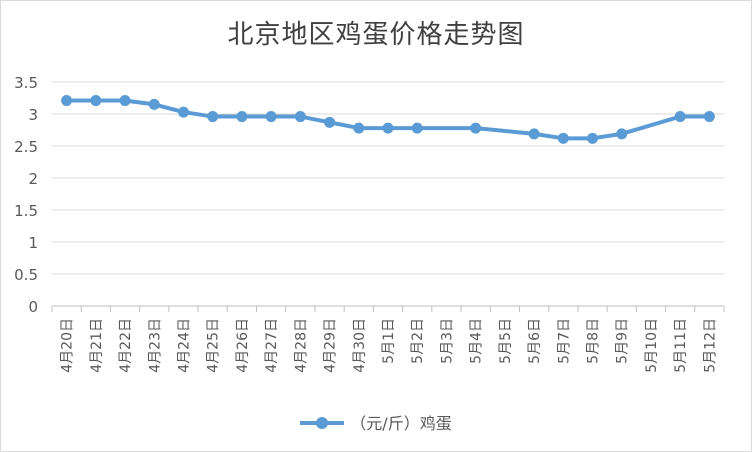  Describe the element at coordinates (623, 341) in the screenshot. I see `x-tick-label: 5月9日` at that location.